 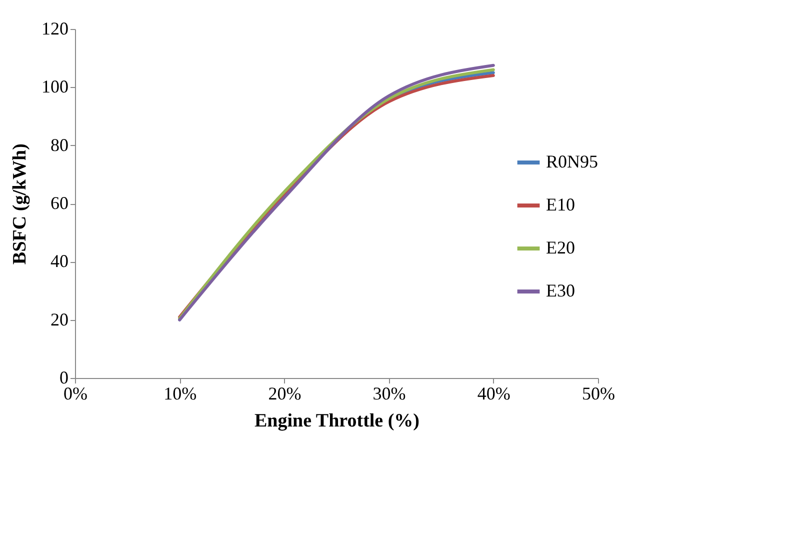 I want to click on y-axis-title: BSFC (g/kWh), so click(x=20, y=204).